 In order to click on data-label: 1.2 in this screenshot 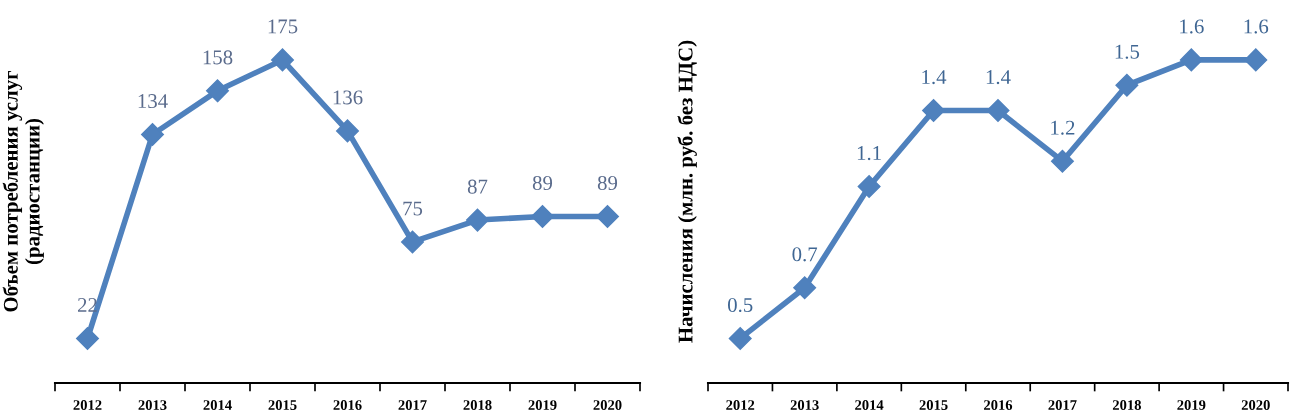, I will do `click(1063, 127)`.